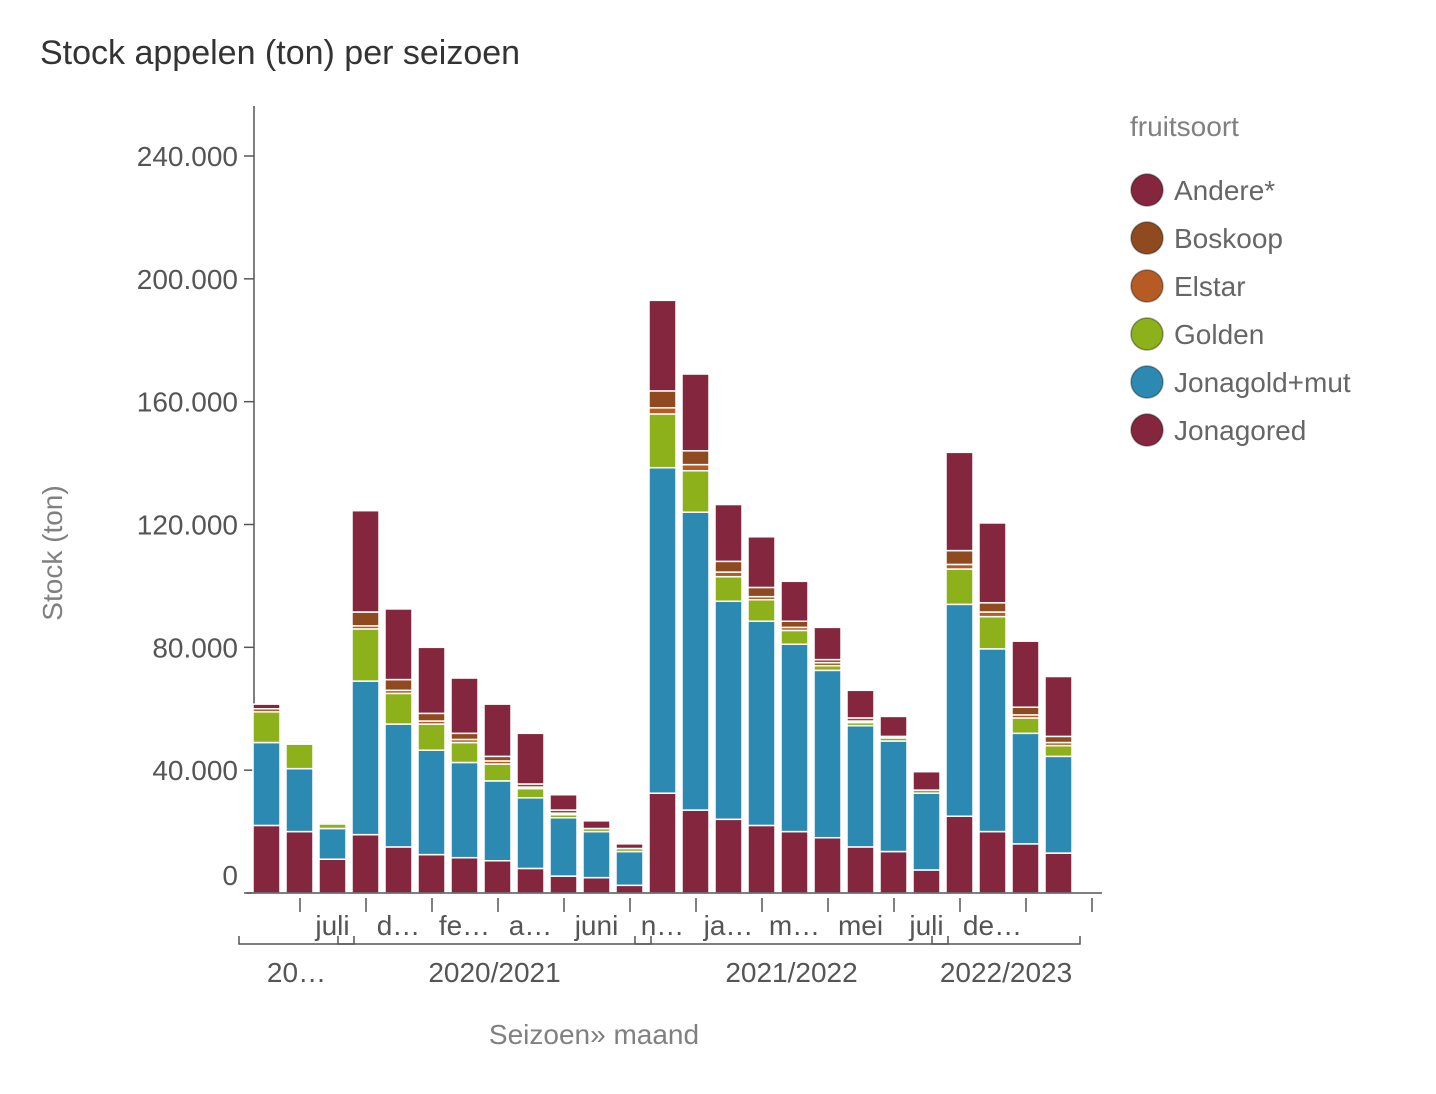 This screenshot has height=1094, width=1436. I want to click on legend-item: Elstar, so click(1188, 286).